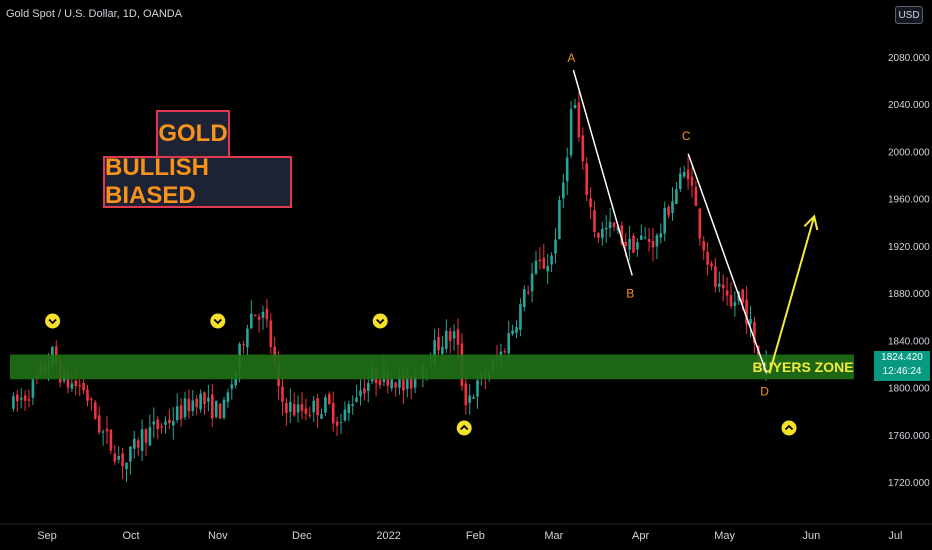 The image size is (932, 550). Describe the element at coordinates (432, 367) in the screenshot. I see `buyers-zone-band` at that location.